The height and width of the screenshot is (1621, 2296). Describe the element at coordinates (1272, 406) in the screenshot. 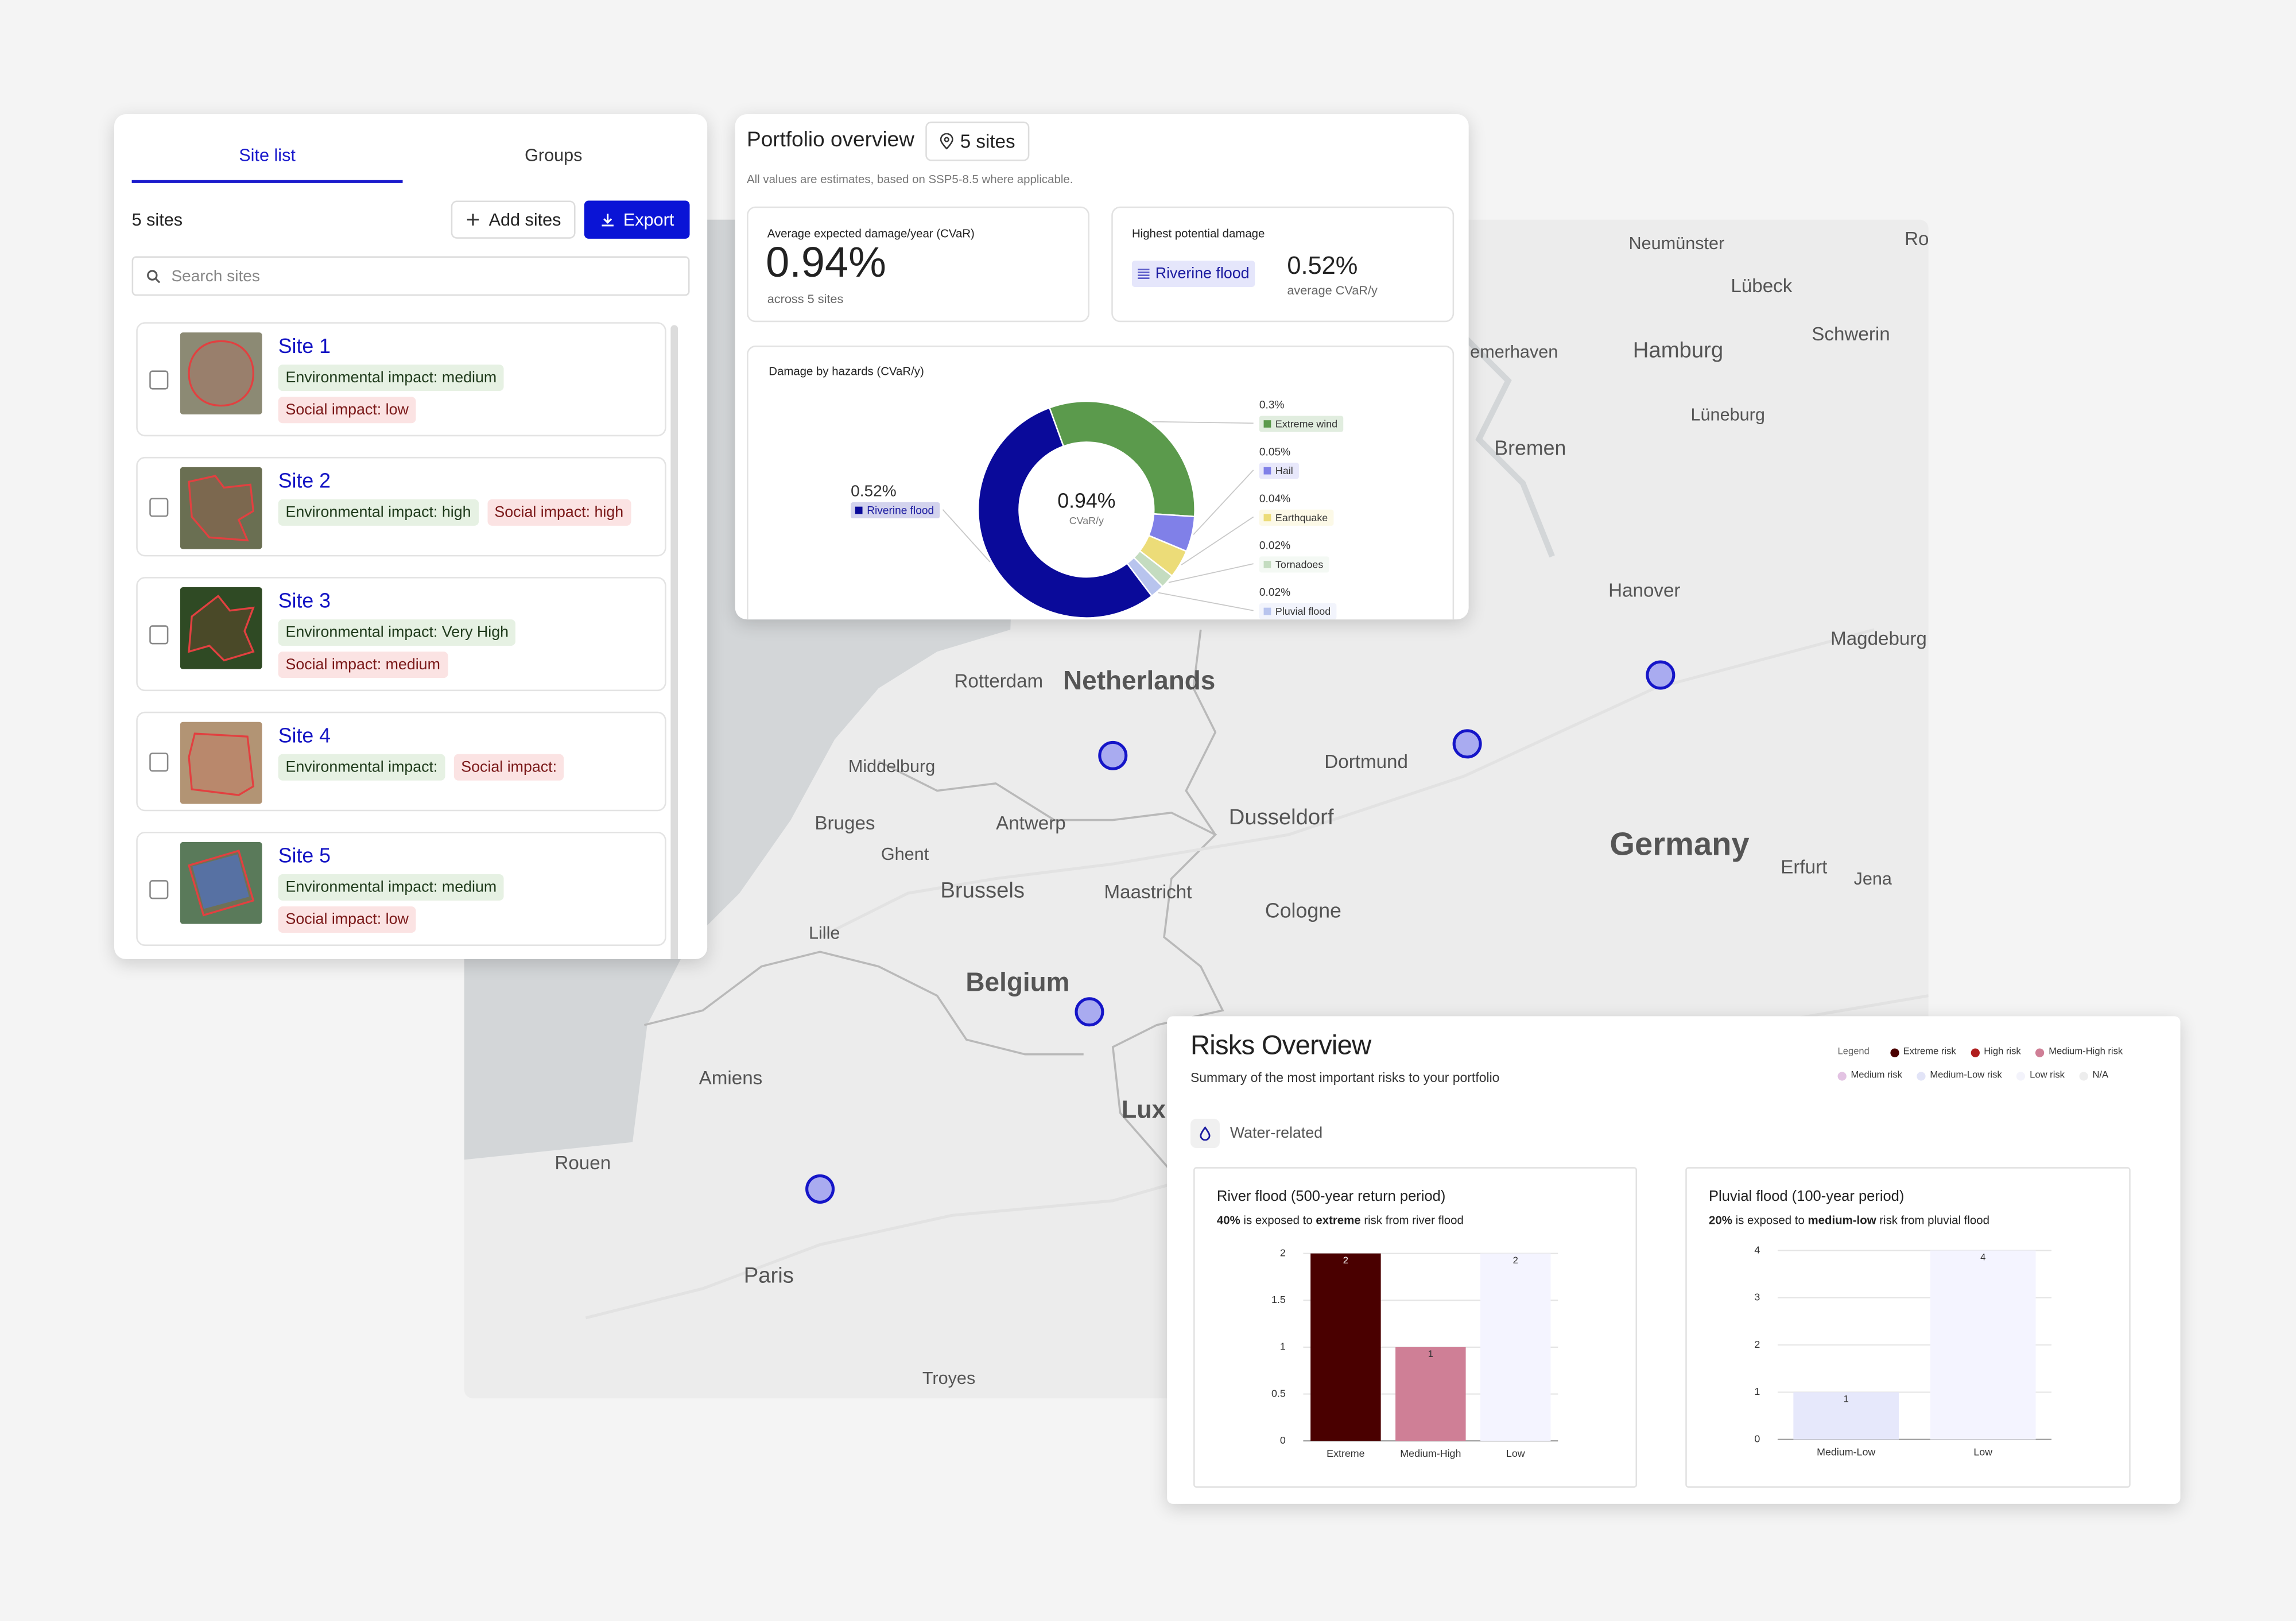

I see `segment-value: 0.3%` at that location.